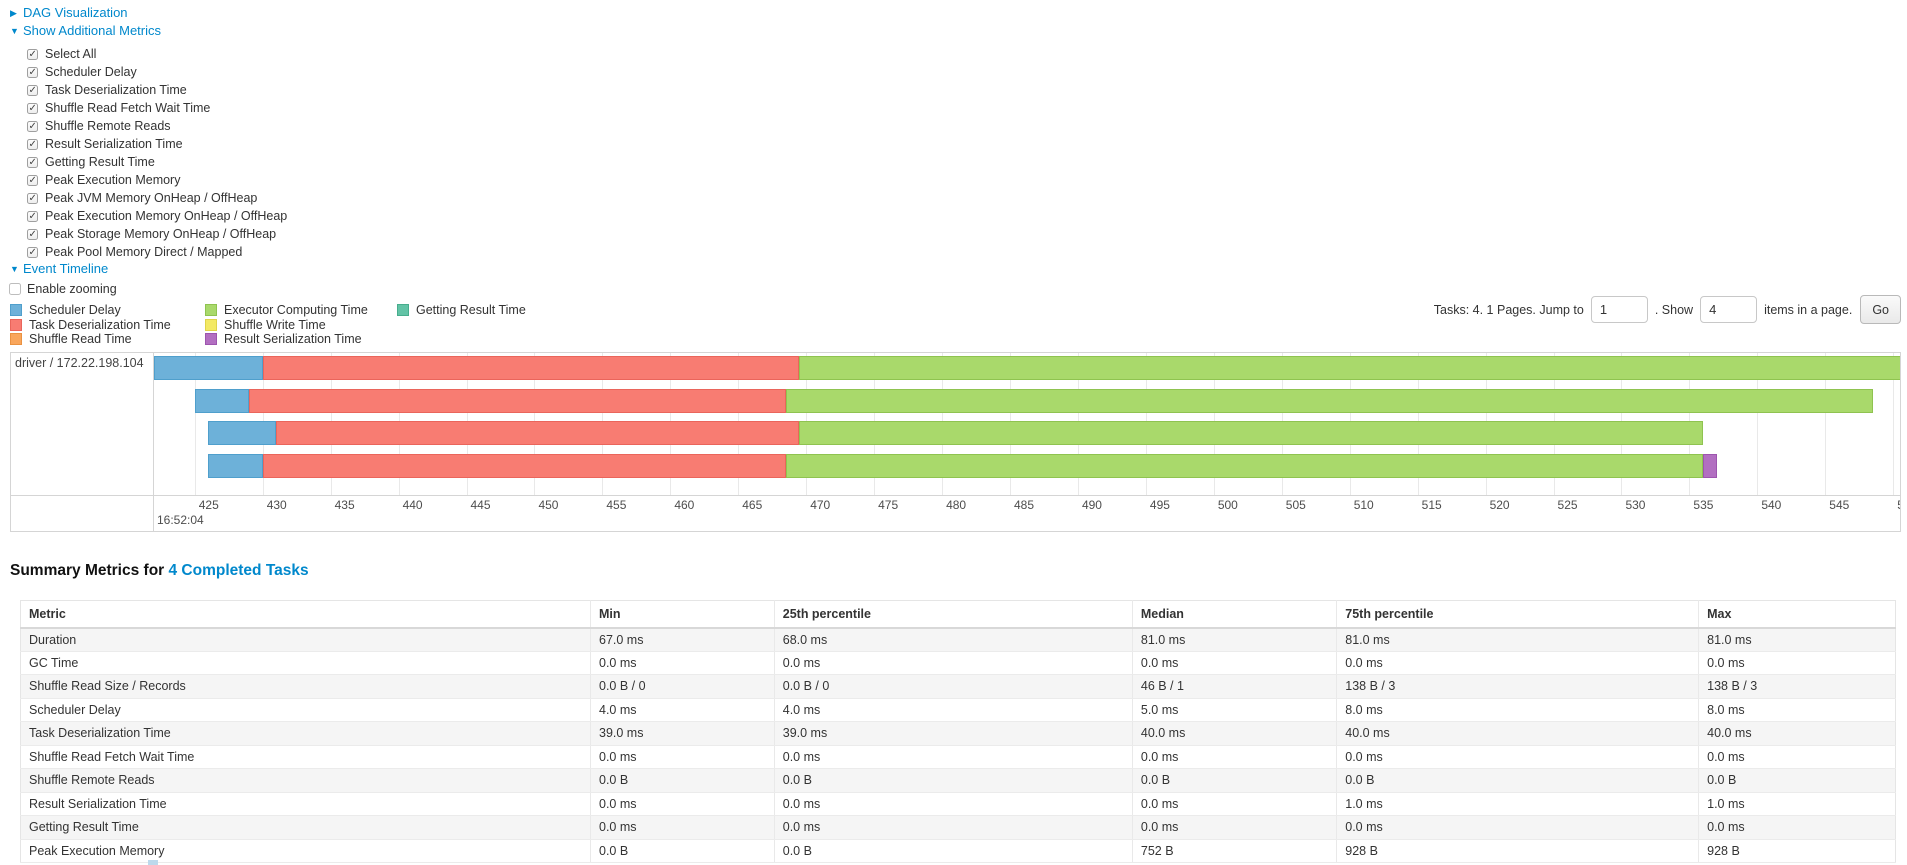  What do you see at coordinates (1234, 639) in the screenshot?
I see `table-cell: 81.0 ms` at bounding box center [1234, 639].